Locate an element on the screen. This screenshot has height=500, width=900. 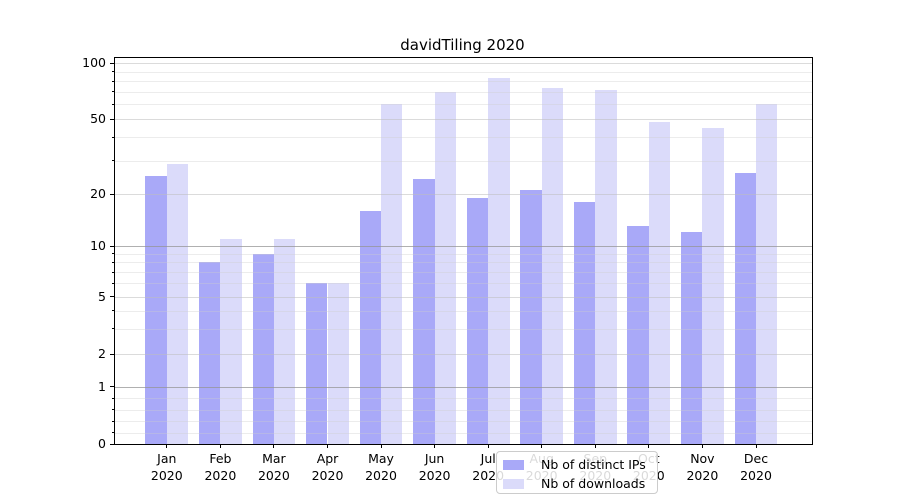
x-axis-tick-label: Apr 2020 is located at coordinates (328, 467).